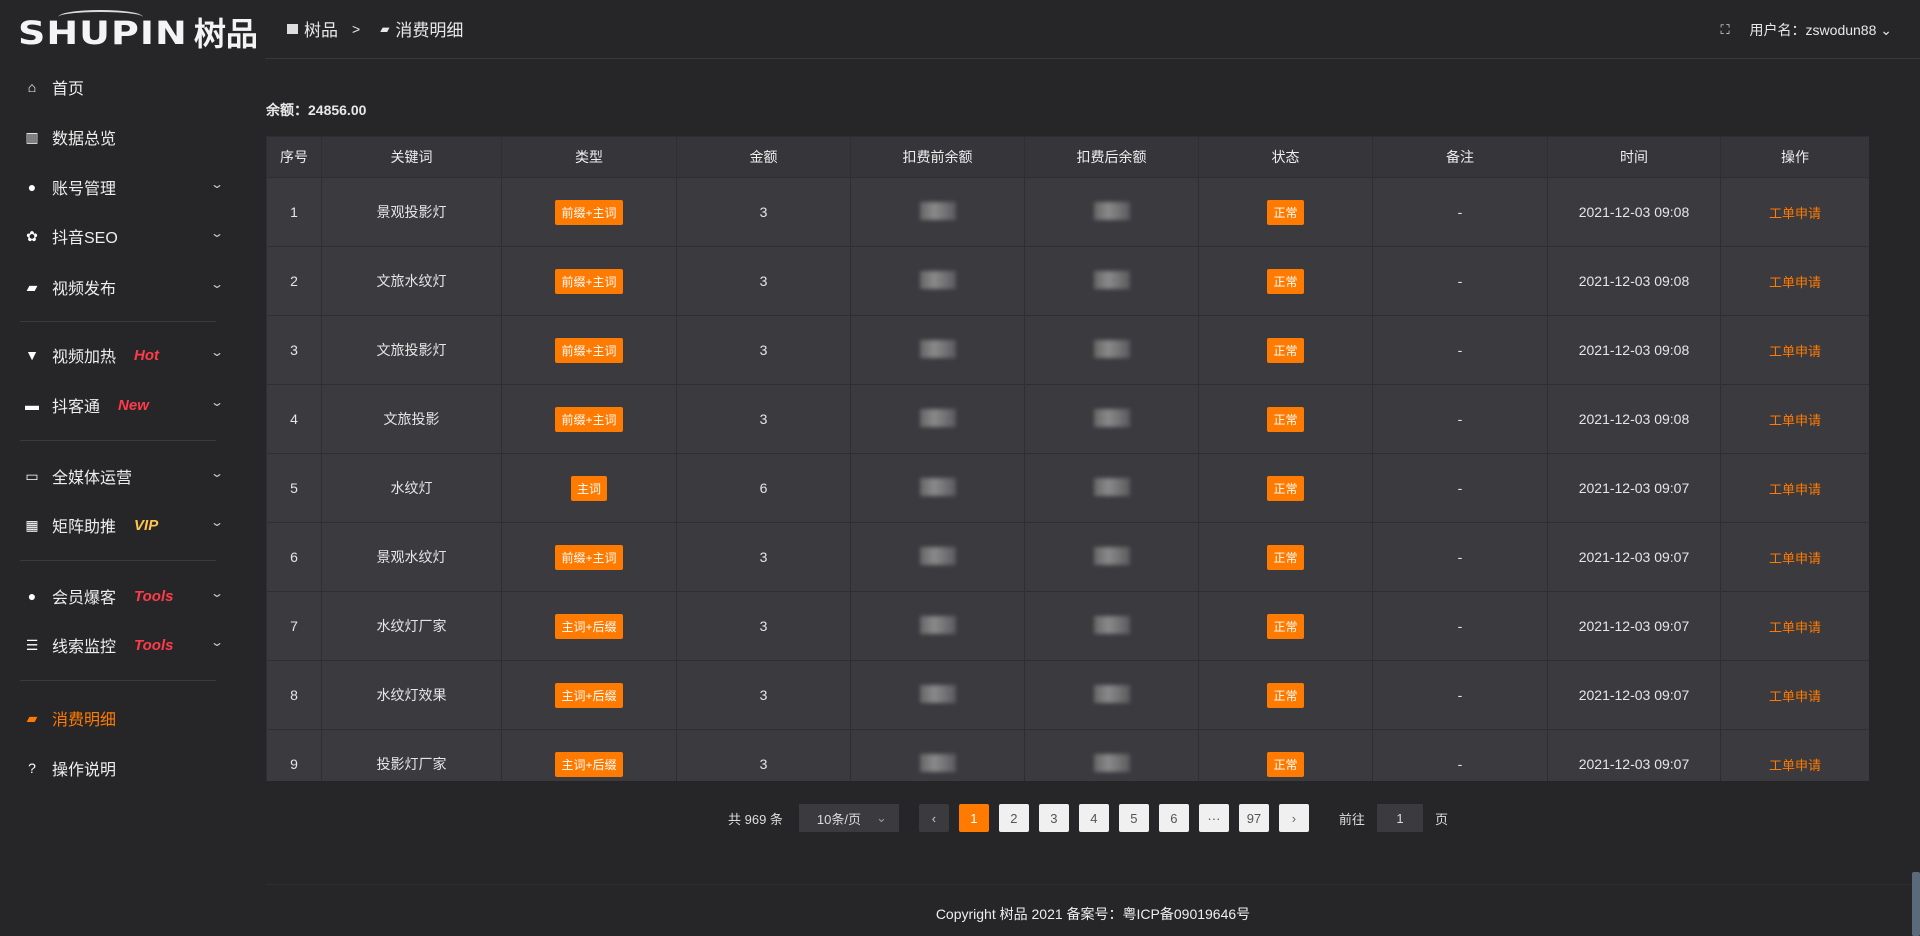 The width and height of the screenshot is (1920, 936). I want to click on table-cell: 前缀+主词, so click(589, 212).